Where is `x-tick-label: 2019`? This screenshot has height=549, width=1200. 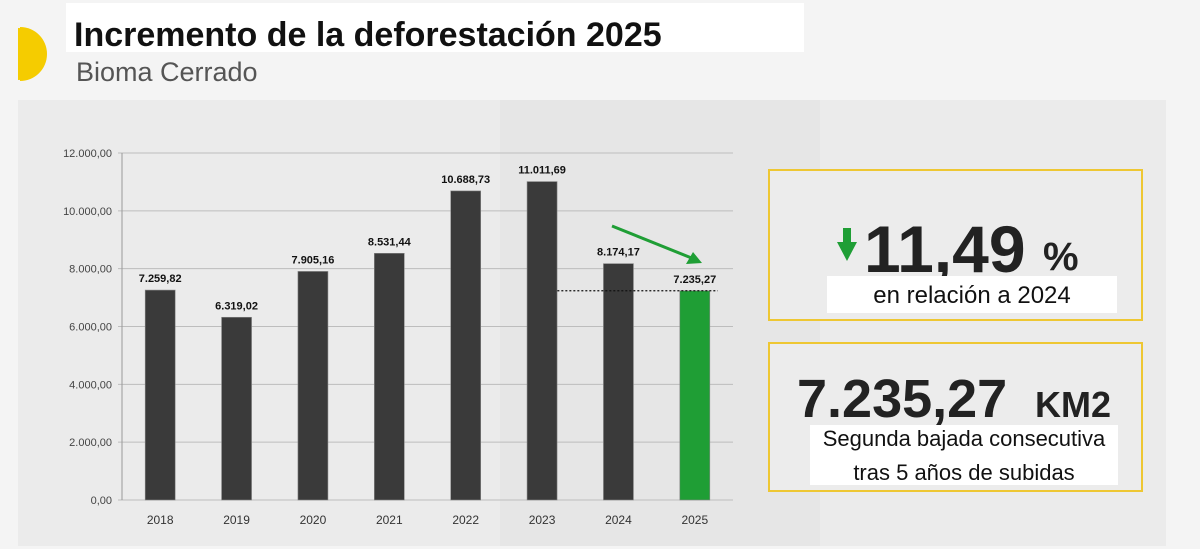 x-tick-label: 2019 is located at coordinates (236, 520).